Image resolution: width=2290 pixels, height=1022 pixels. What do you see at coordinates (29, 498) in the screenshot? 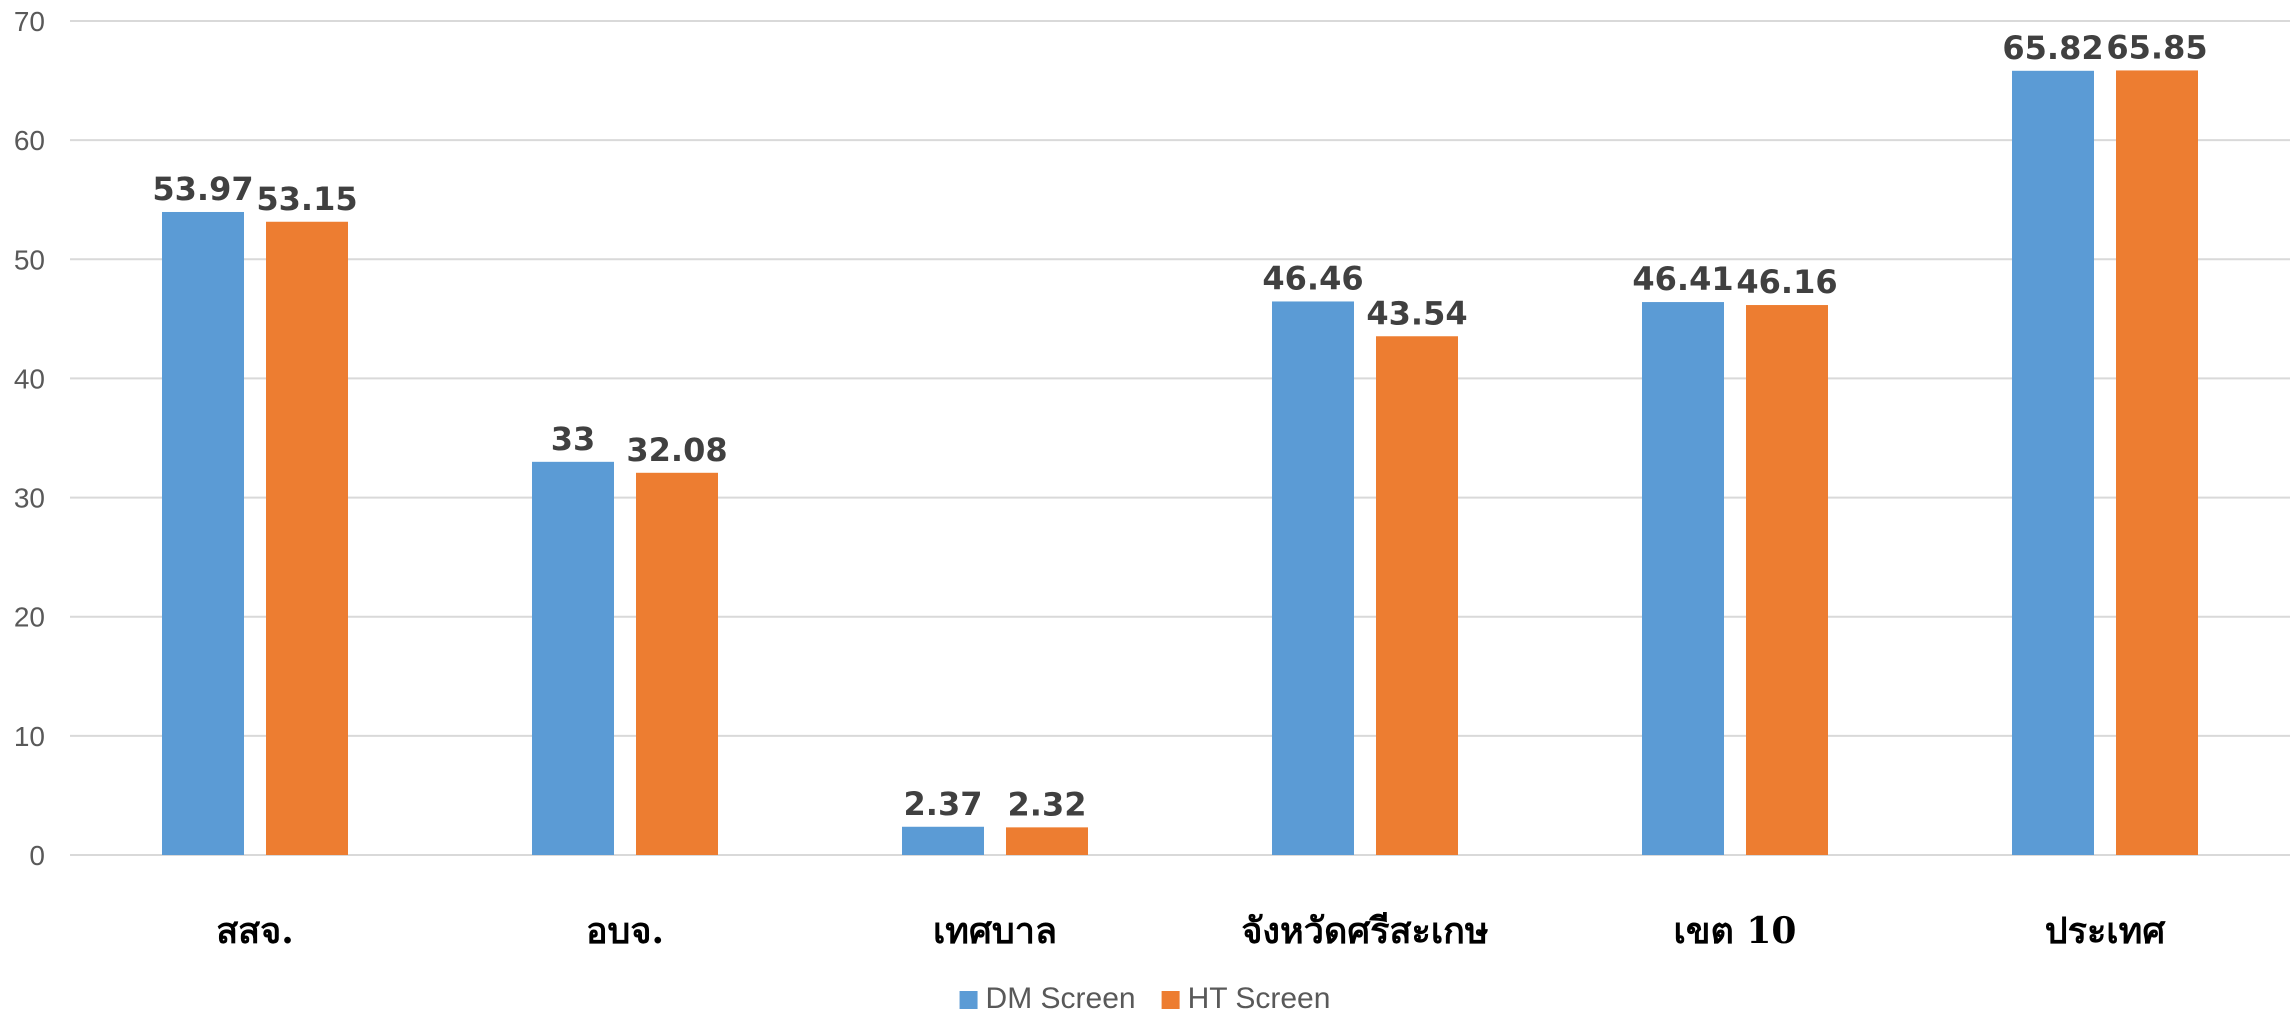
I see `y-tick-label: 30` at bounding box center [29, 498].